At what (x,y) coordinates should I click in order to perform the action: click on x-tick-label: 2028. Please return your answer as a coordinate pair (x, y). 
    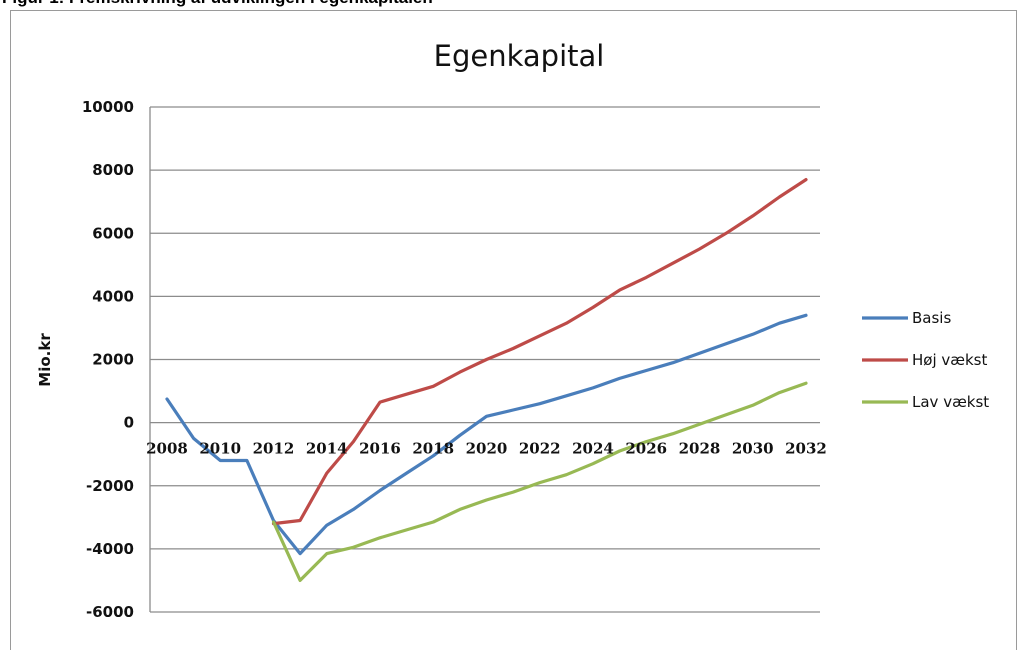
    Looking at the image, I should click on (700, 449).